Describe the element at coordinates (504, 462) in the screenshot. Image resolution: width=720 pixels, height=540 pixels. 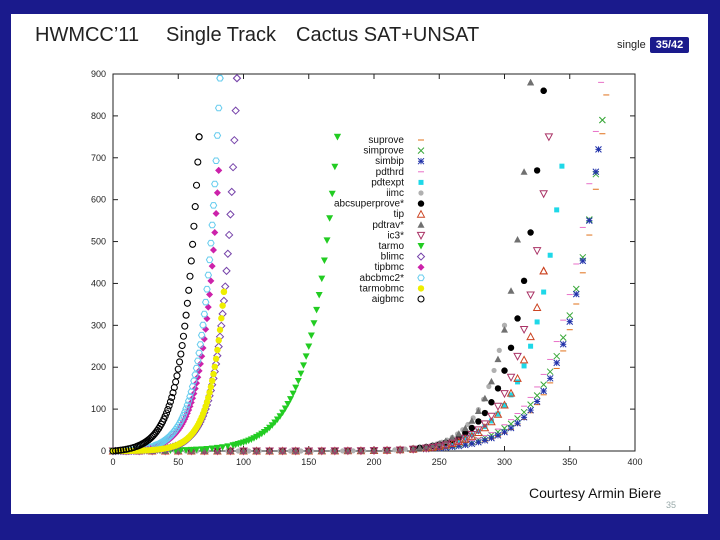
I see `x-tick-label: 300` at that location.